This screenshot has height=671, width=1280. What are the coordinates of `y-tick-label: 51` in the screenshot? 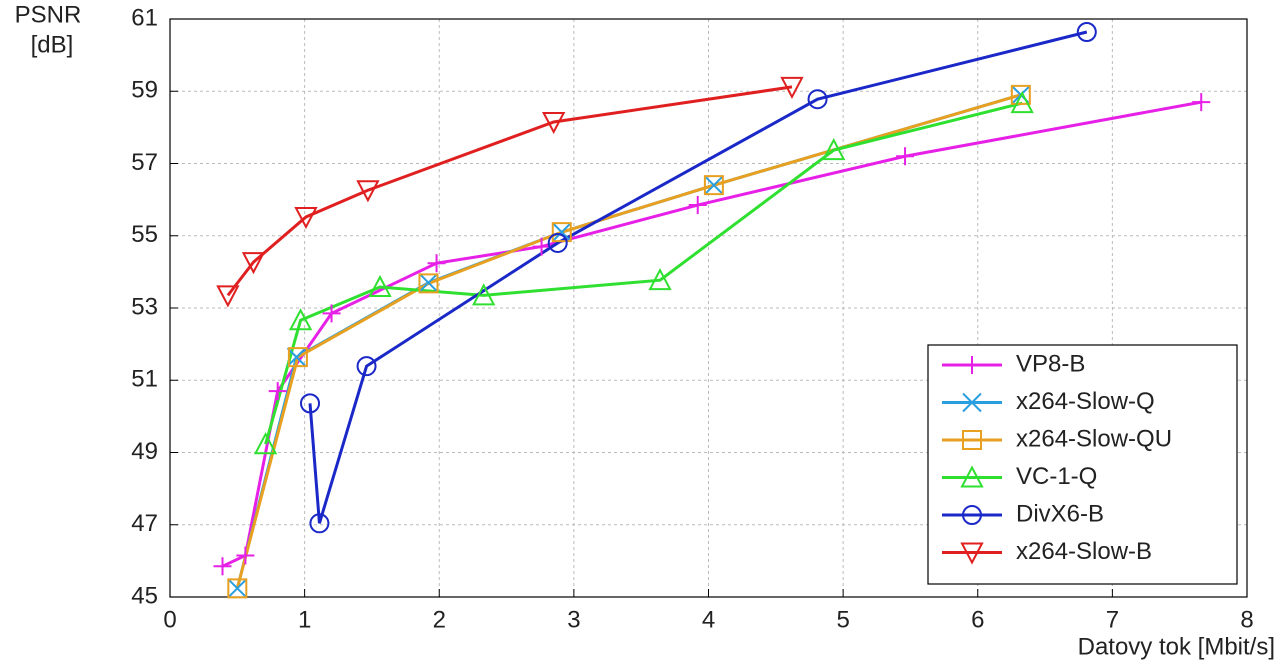 It's located at (144, 379).